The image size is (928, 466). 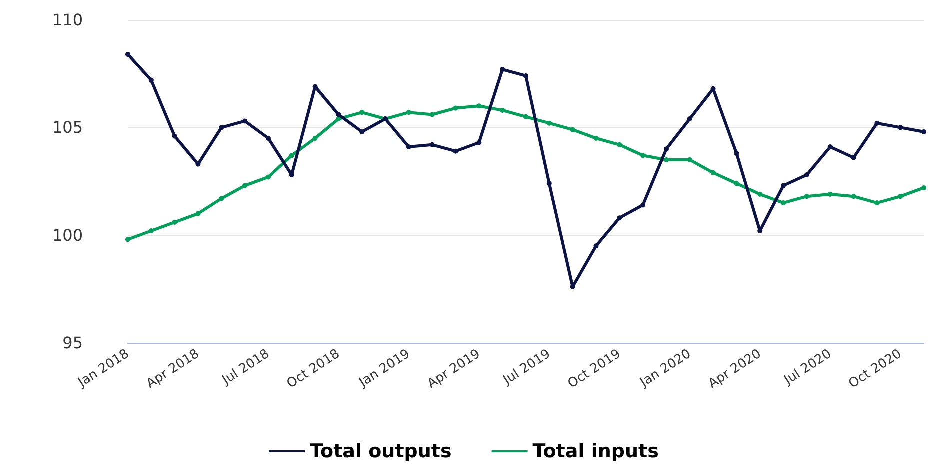 I want to click on y-tick-label: 105, so click(x=67, y=128).